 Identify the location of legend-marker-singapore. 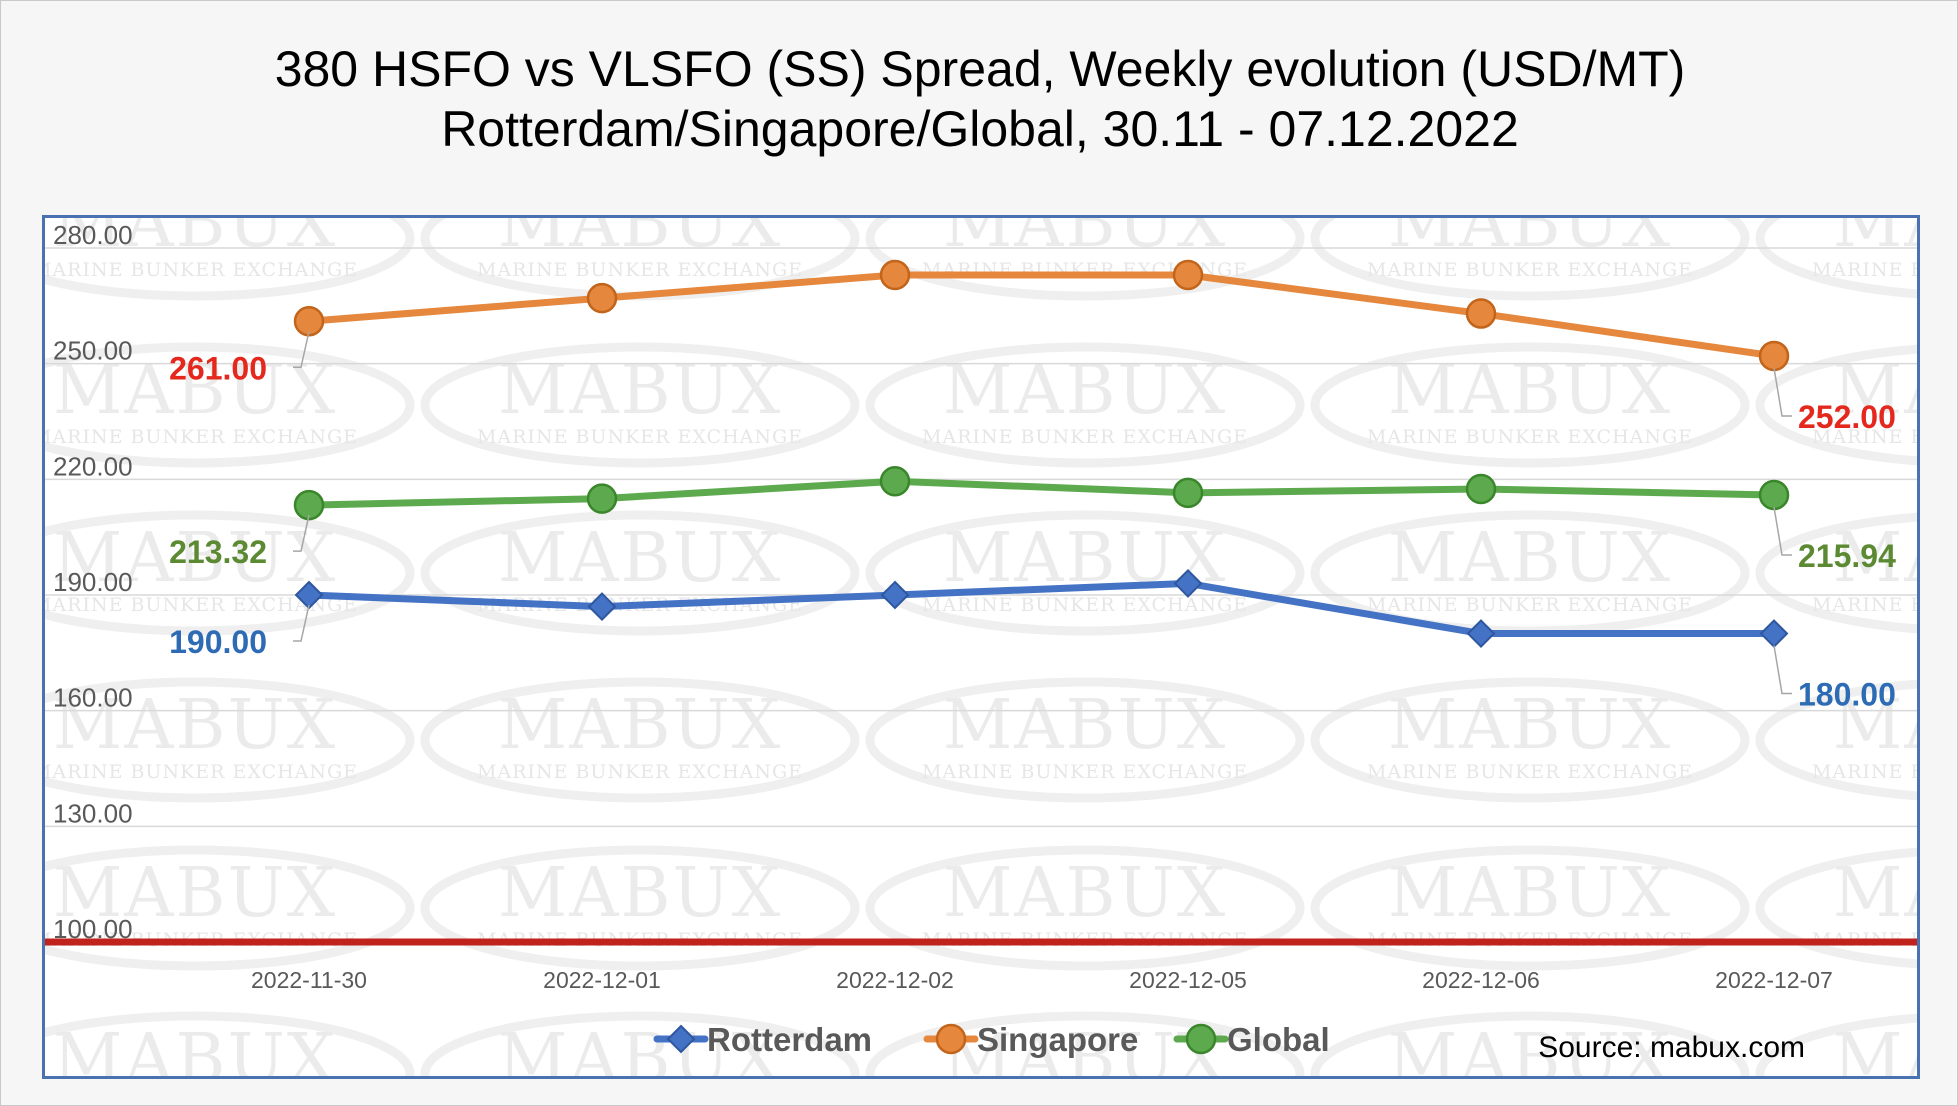
(951, 1039).